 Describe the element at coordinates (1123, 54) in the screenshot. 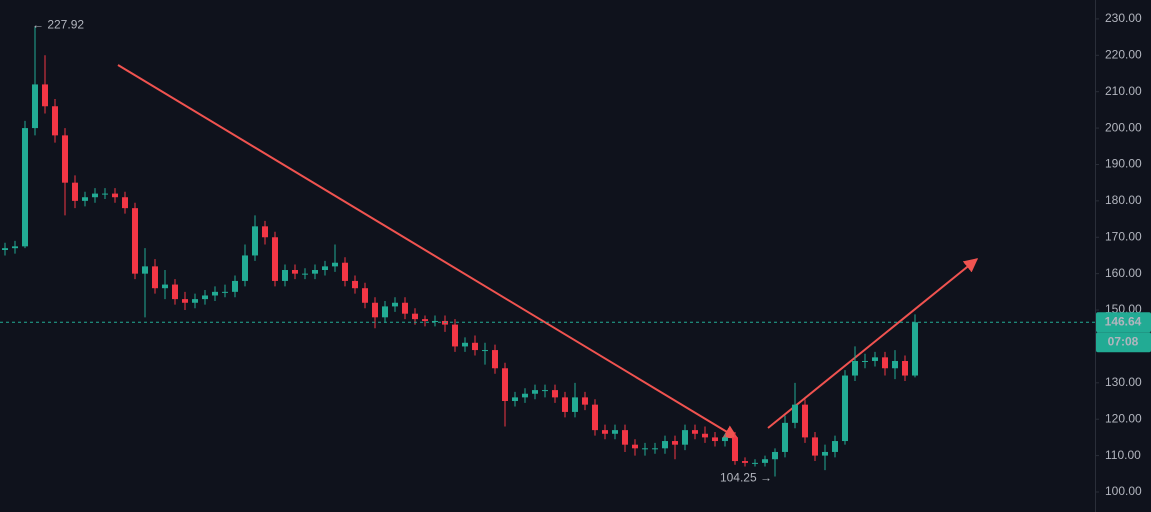

I see `y-tick-label: 220.00` at that location.